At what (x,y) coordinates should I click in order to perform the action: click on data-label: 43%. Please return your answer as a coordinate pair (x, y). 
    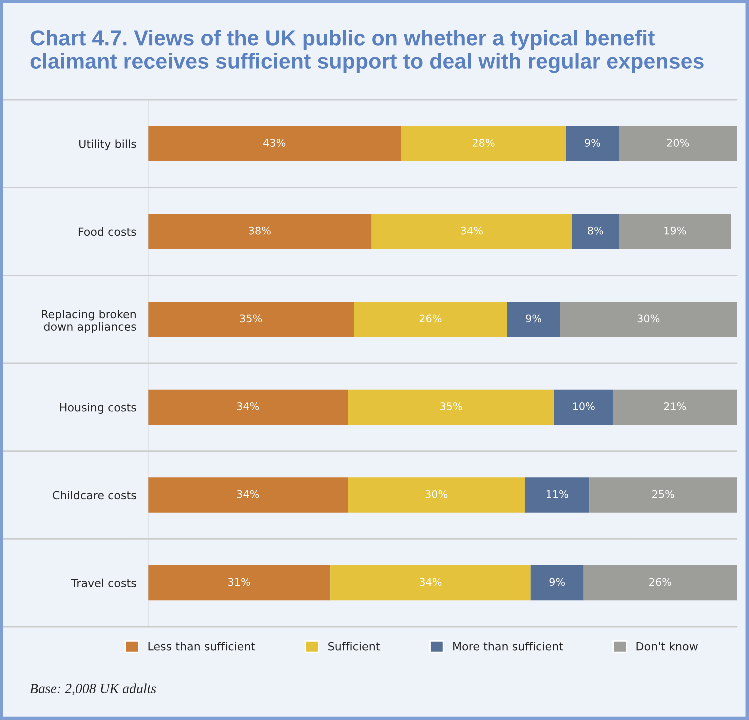
    Looking at the image, I should click on (275, 143).